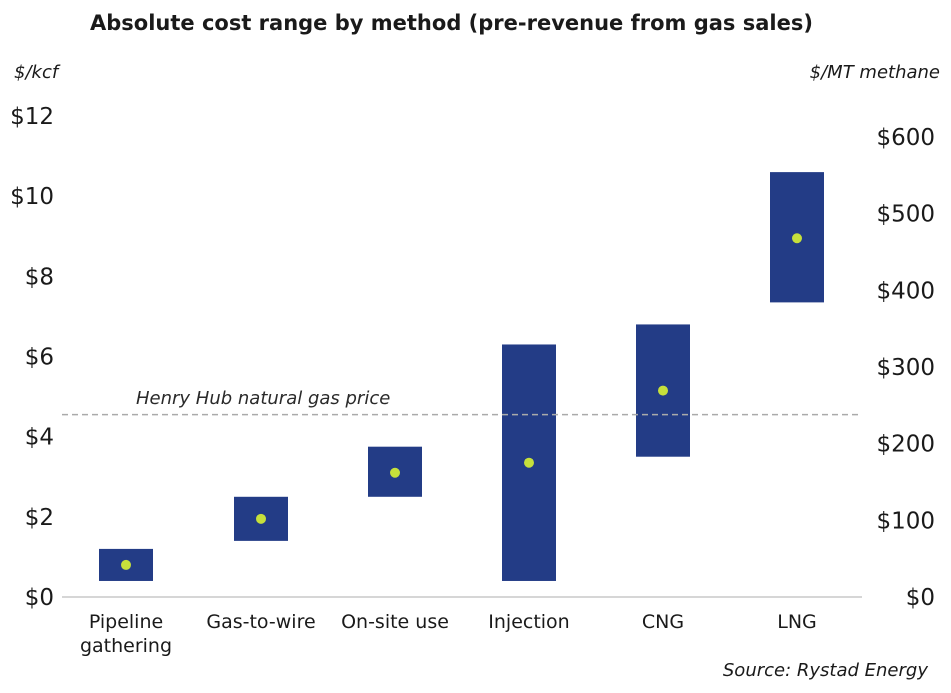  What do you see at coordinates (37, 72) in the screenshot?
I see `left-axis-unit-label: $/kcf` at bounding box center [37, 72].